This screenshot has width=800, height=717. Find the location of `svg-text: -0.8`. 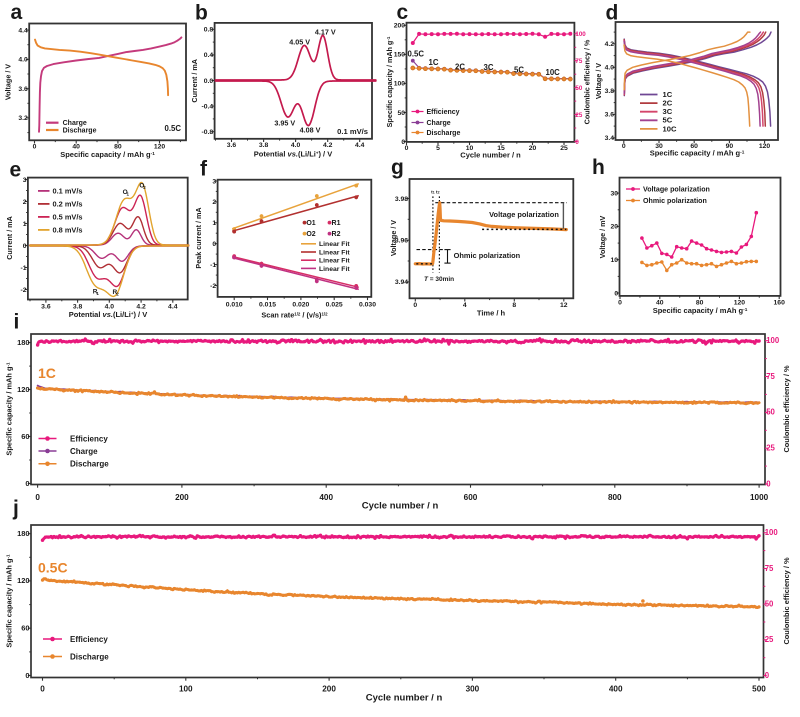

svg-text: -0.8 is located at coordinates (207, 132).